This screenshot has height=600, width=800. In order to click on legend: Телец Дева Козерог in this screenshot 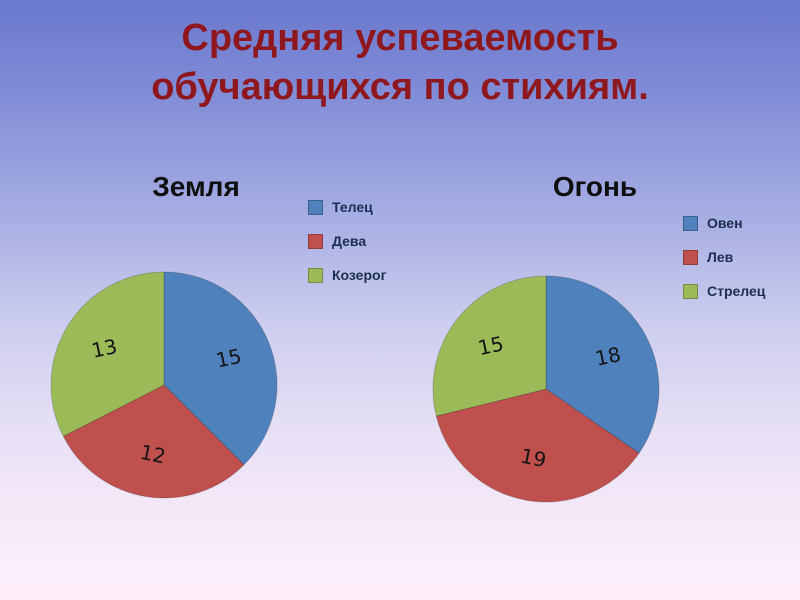, I will do `click(347, 241)`.